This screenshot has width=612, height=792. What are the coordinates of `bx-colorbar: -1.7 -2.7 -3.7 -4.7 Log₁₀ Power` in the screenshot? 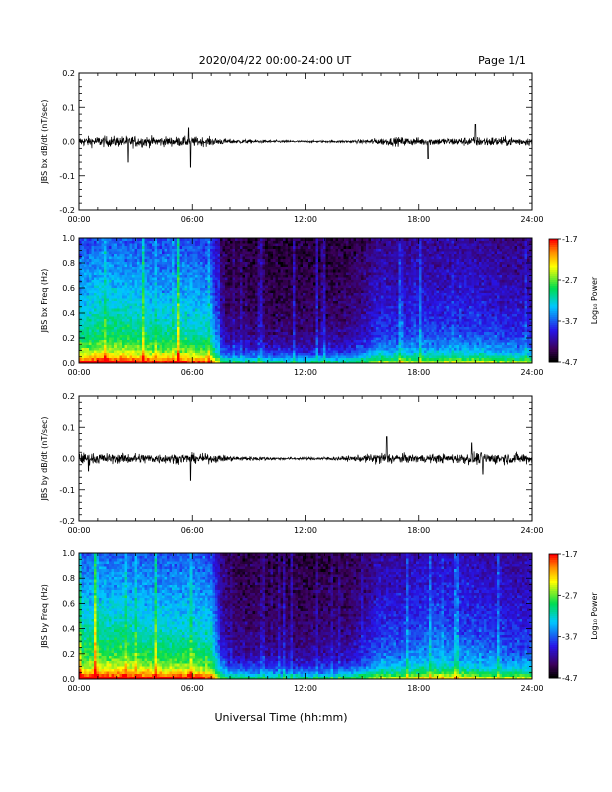 It's located at (573, 301).